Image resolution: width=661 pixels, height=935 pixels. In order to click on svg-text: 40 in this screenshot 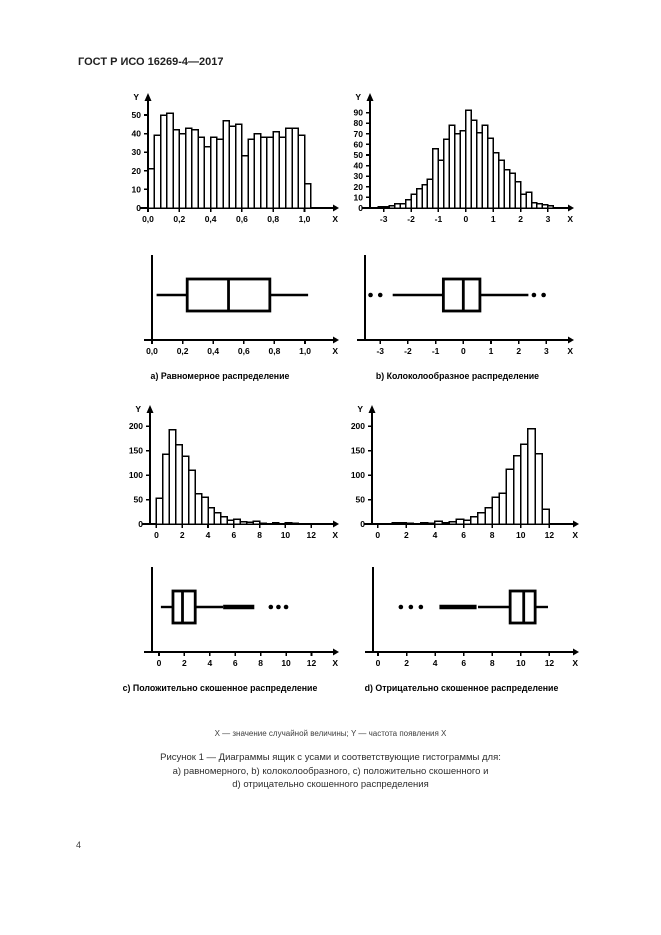, I will do `click(137, 134)`.